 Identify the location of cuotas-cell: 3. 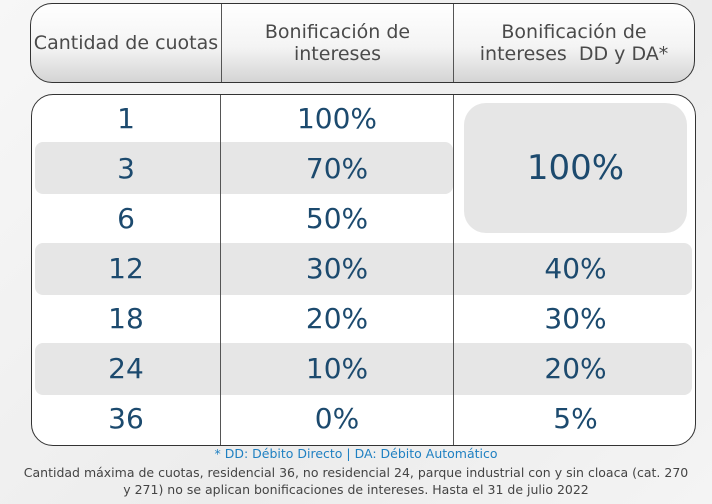
(126, 168).